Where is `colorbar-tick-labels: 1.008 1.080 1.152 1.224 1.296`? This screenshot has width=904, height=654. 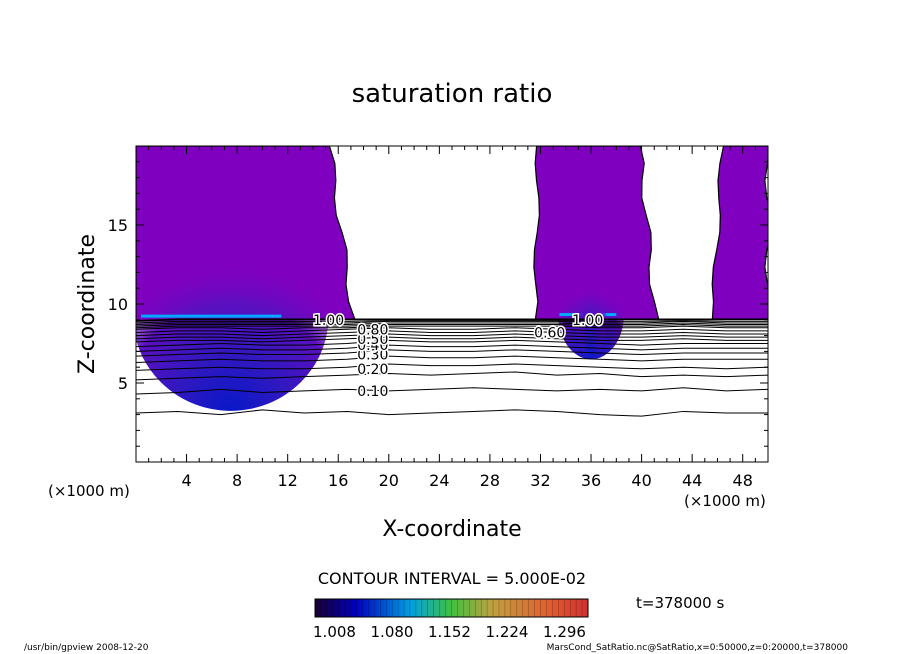 colorbar-tick-labels: 1.008 1.080 1.152 1.224 1.296 is located at coordinates (449, 632).